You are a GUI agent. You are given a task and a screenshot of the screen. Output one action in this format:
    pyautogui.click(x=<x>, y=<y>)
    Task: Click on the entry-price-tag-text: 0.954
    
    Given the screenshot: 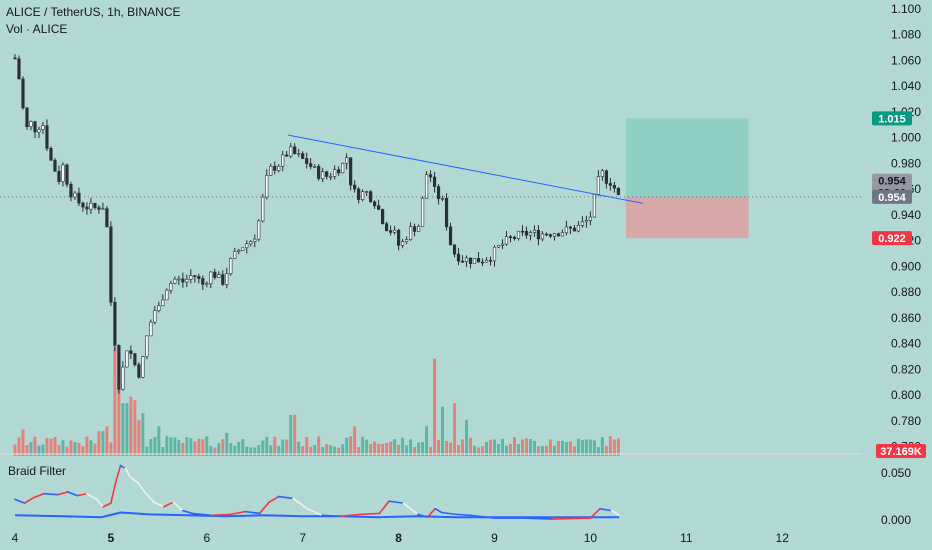 What is the action you would take?
    pyautogui.click(x=892, y=198)
    